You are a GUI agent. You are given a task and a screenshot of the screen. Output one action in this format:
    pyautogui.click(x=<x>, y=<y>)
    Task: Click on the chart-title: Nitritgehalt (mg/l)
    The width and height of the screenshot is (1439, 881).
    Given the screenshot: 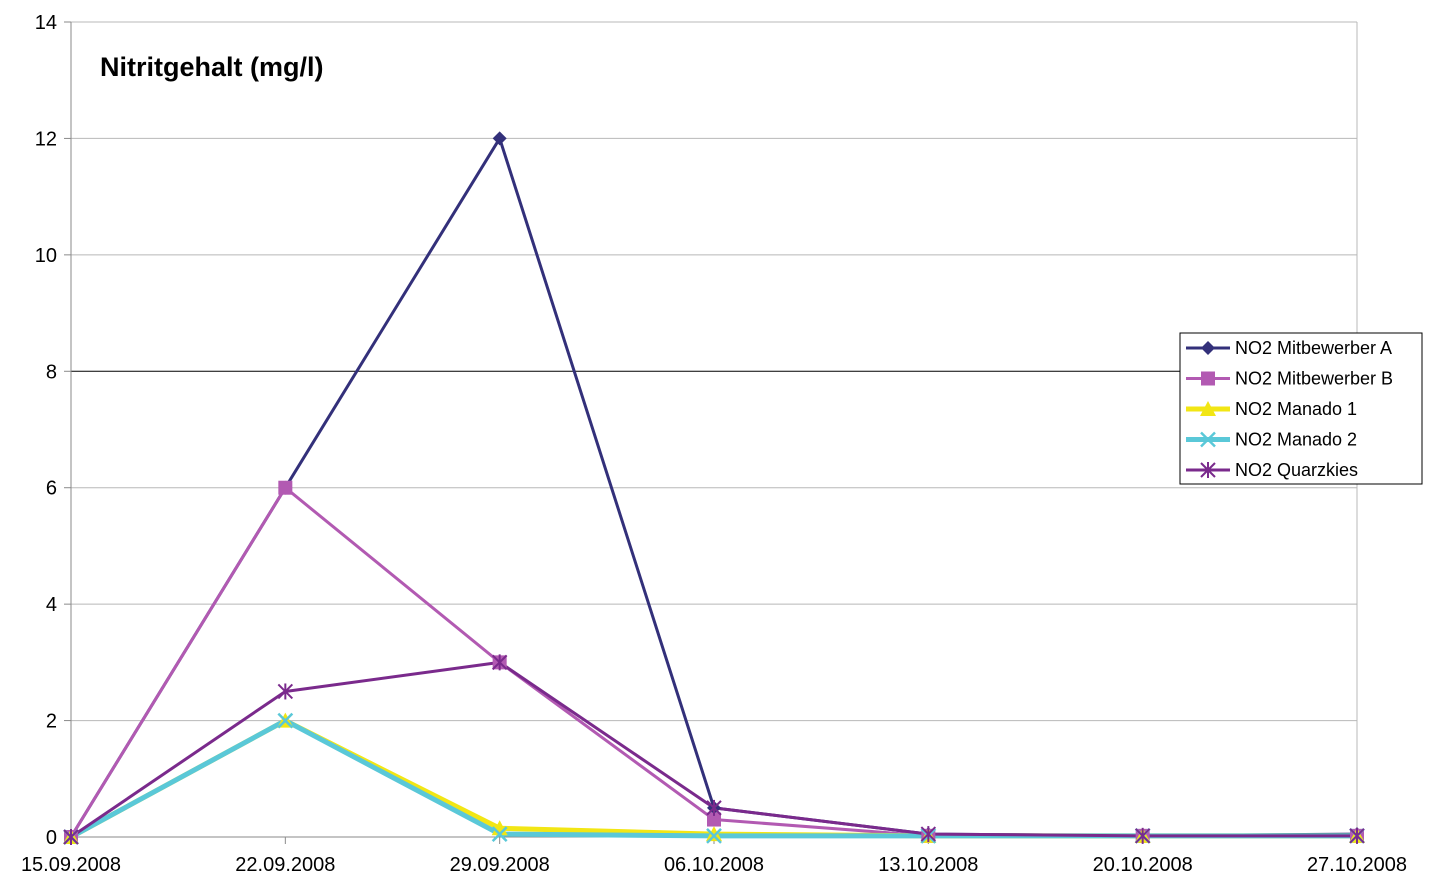 What is the action you would take?
    pyautogui.click(x=212, y=67)
    